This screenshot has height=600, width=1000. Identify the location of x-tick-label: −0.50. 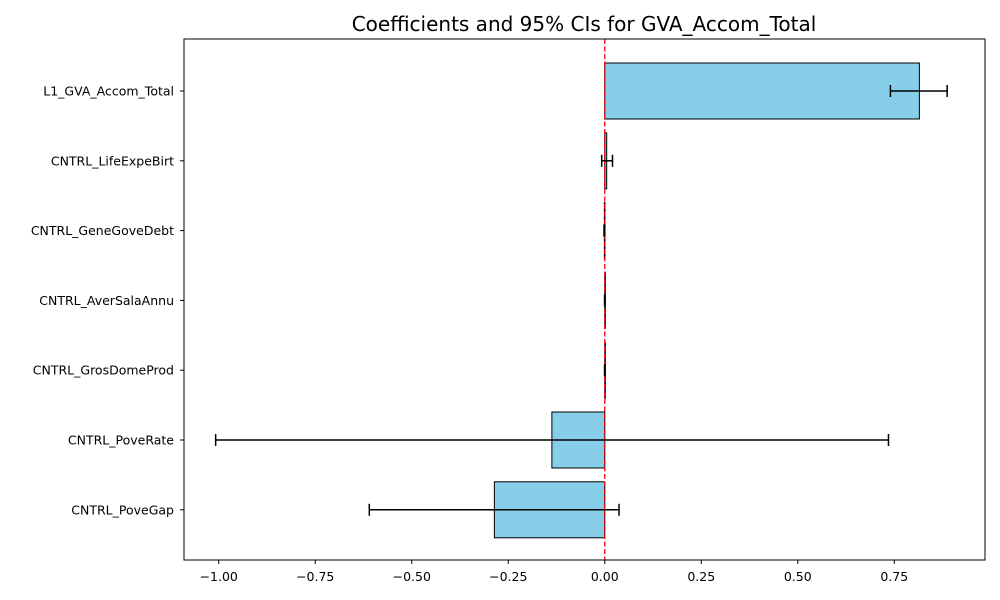
(412, 576).